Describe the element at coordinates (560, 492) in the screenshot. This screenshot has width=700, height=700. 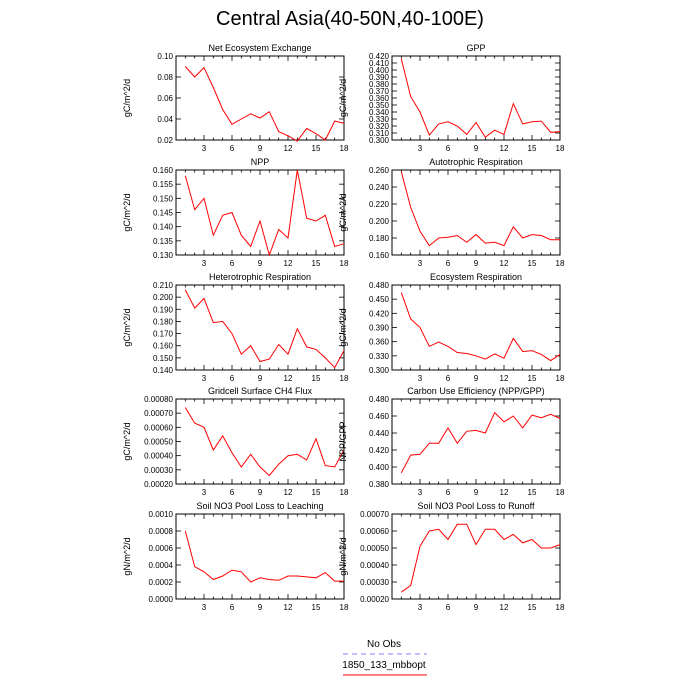
I see `panel-8-xtick-label: 18` at that location.